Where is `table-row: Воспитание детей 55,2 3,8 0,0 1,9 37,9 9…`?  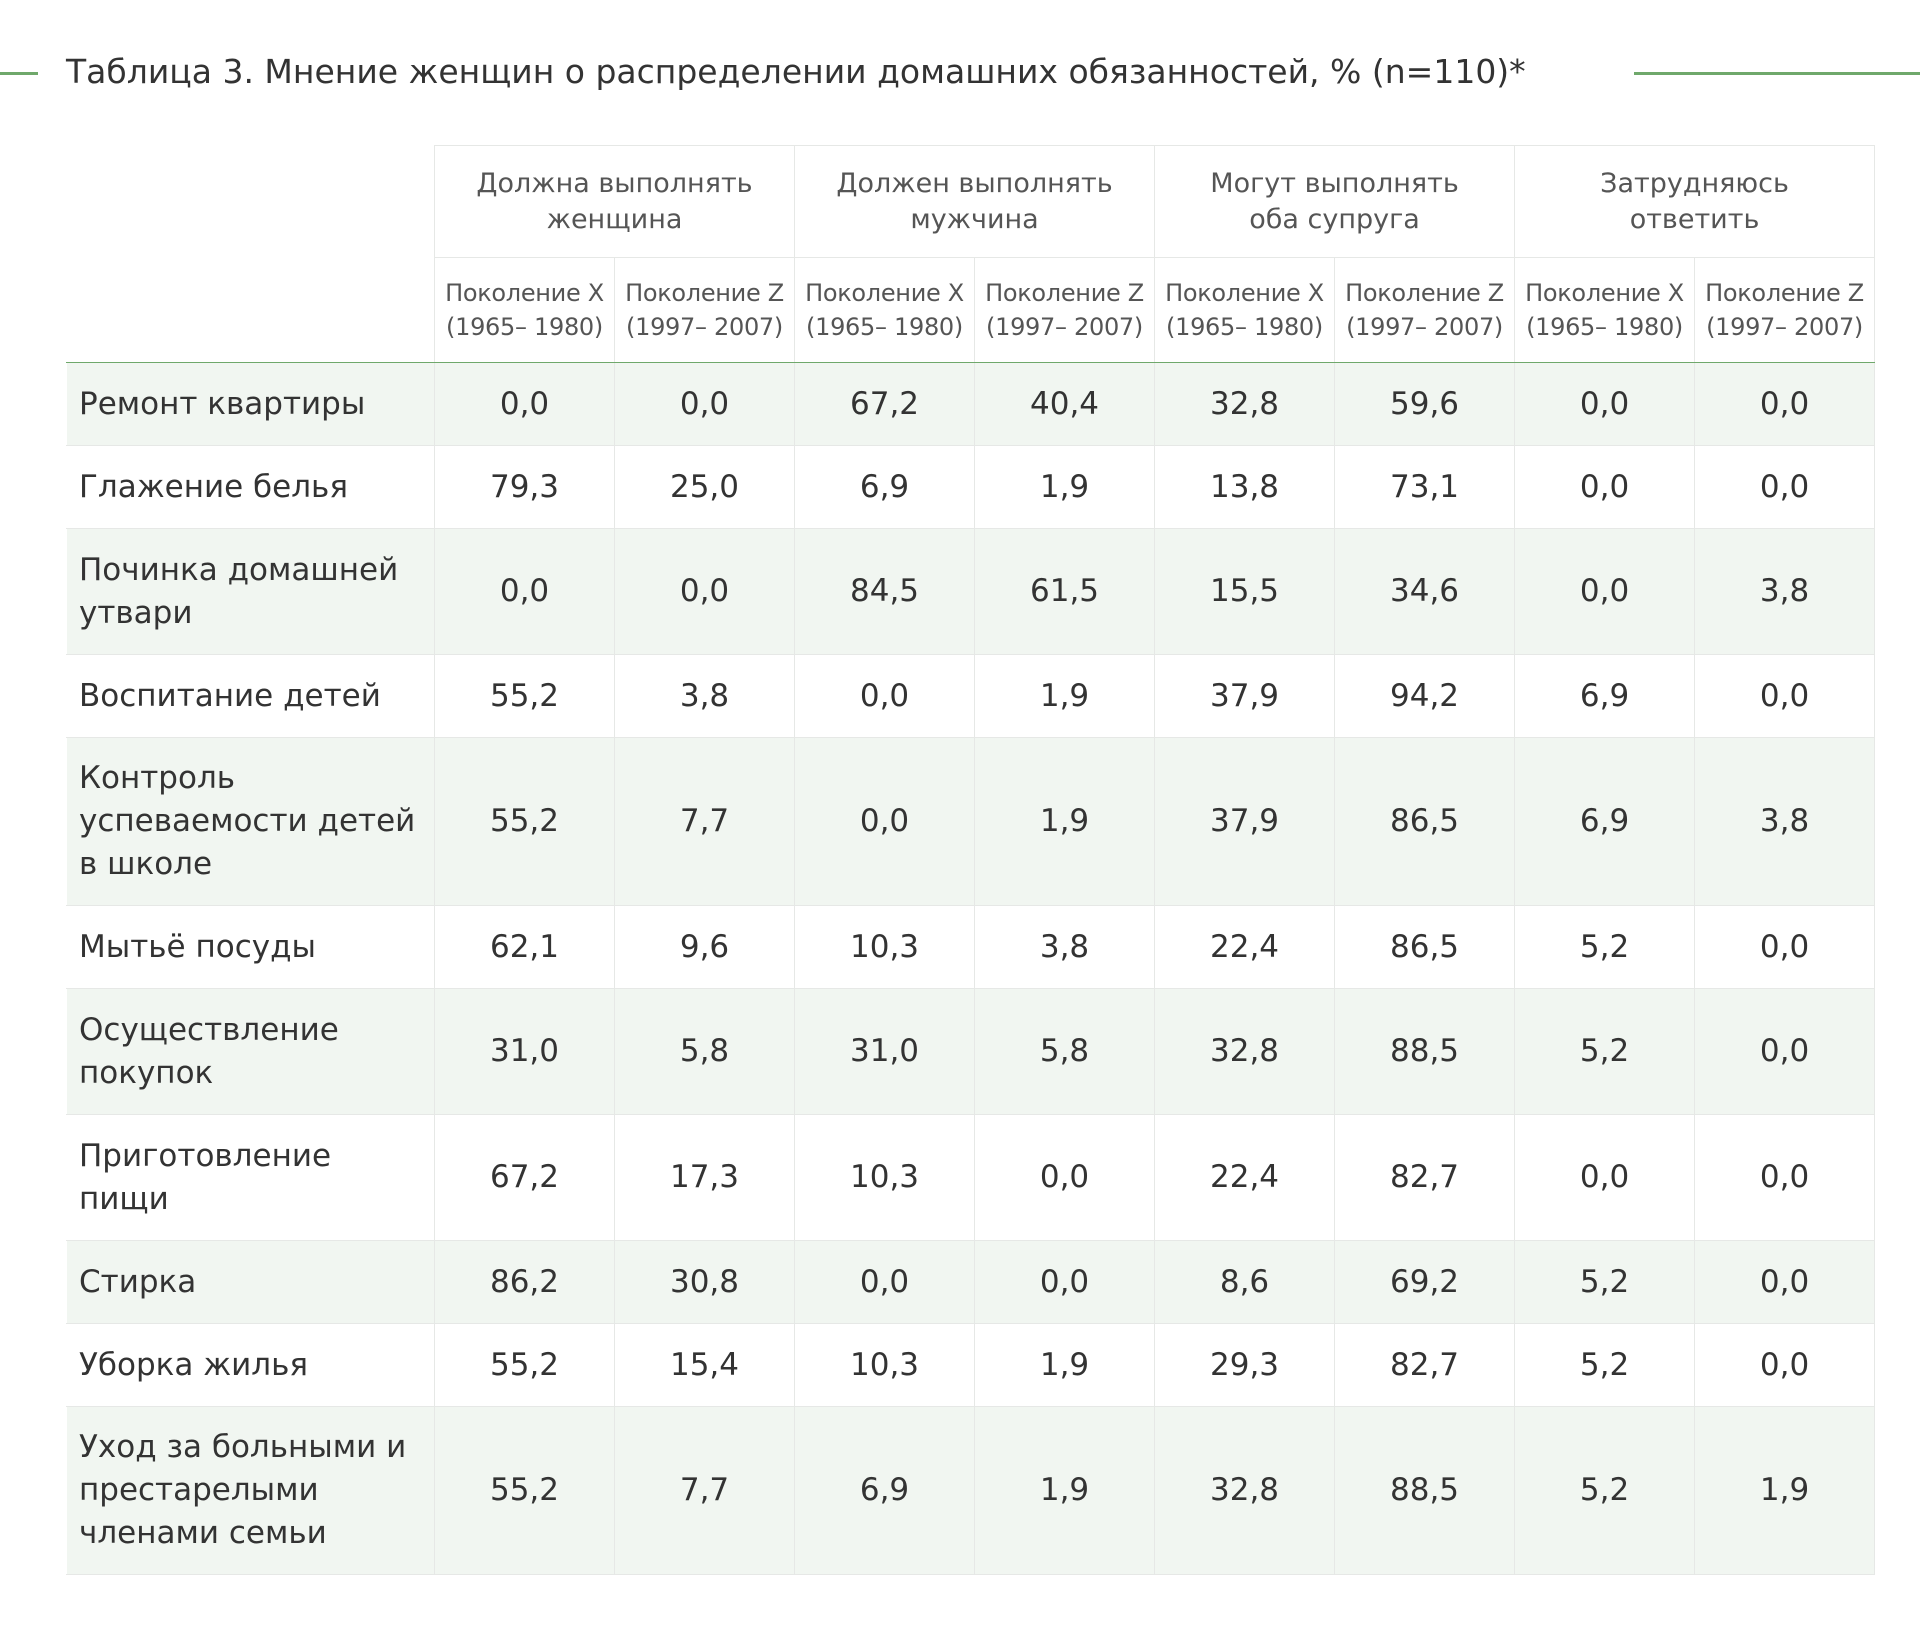 table-row: Воспитание детей 55,2 3,8 0,0 1,9 37,9 9… is located at coordinates (971, 696).